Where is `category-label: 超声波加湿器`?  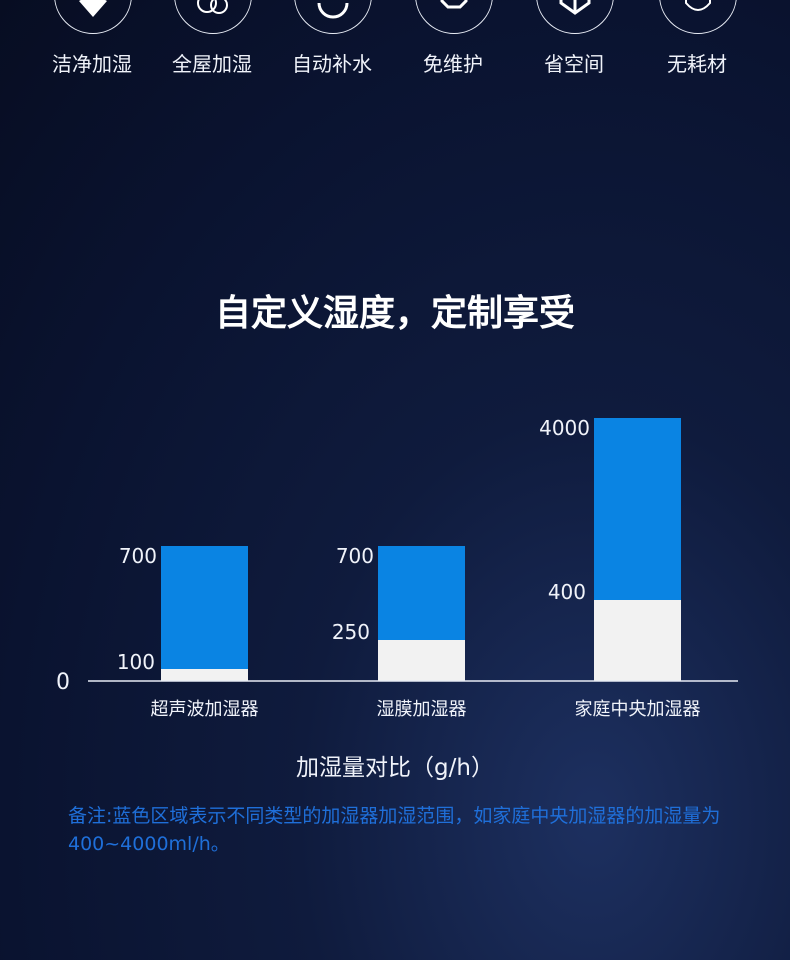 category-label: 超声波加湿器 is located at coordinates (205, 709).